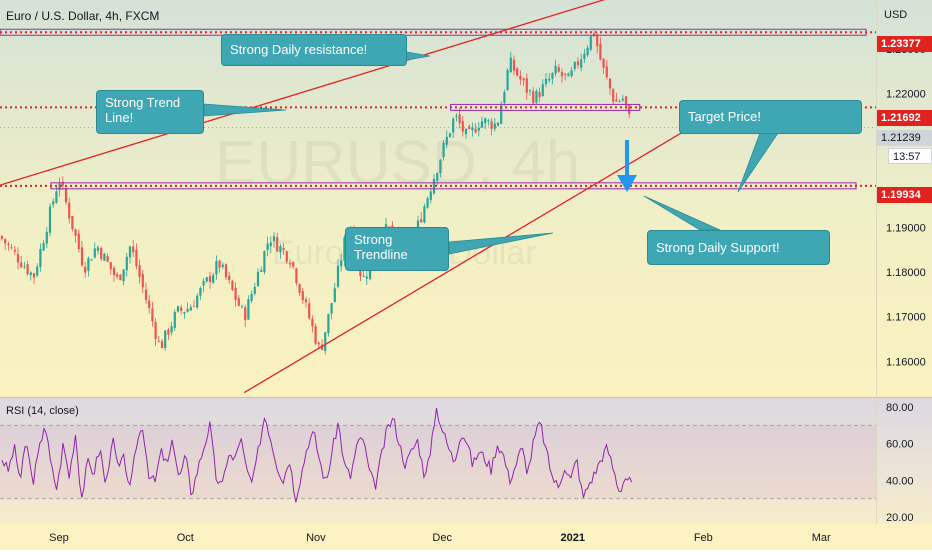 This screenshot has height=555, width=932. What do you see at coordinates (906, 273) in the screenshot?
I see `price-axis-tick: 1.18000` at bounding box center [906, 273].